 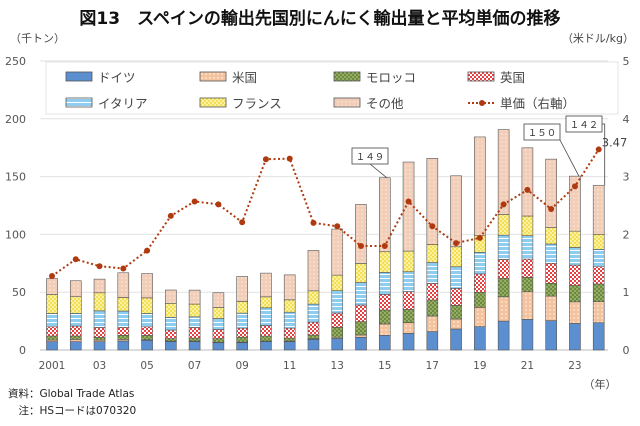 What do you see at coordinates (71, 394) in the screenshot?
I see `footnote-source: 資料：Global Trade Atlas` at bounding box center [71, 394].